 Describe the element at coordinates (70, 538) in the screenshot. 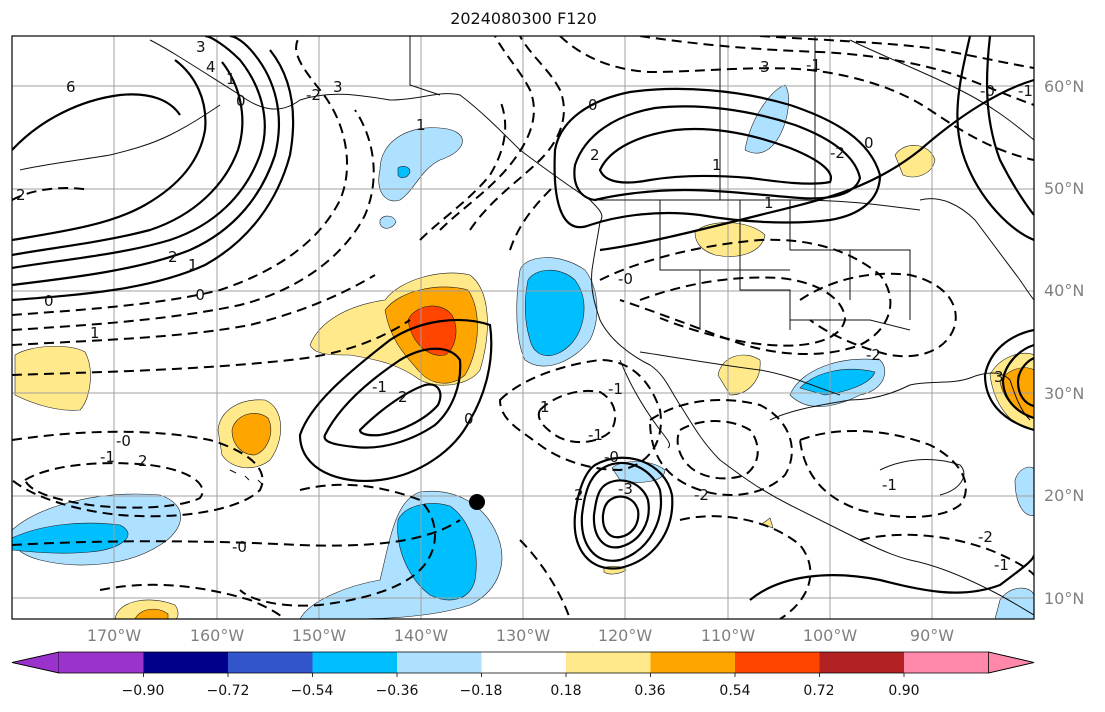

I see `shade-blue-central-pacific-core` at that location.